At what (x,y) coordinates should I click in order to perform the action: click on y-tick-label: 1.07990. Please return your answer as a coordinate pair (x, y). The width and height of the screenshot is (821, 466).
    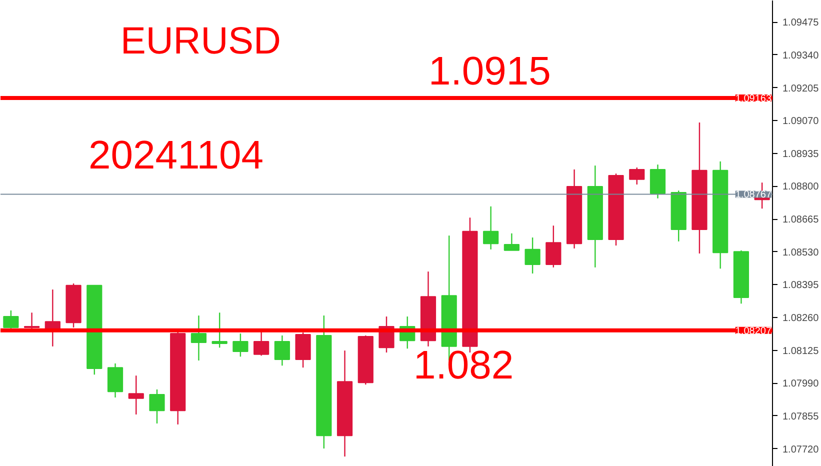
    Looking at the image, I should click on (801, 384).